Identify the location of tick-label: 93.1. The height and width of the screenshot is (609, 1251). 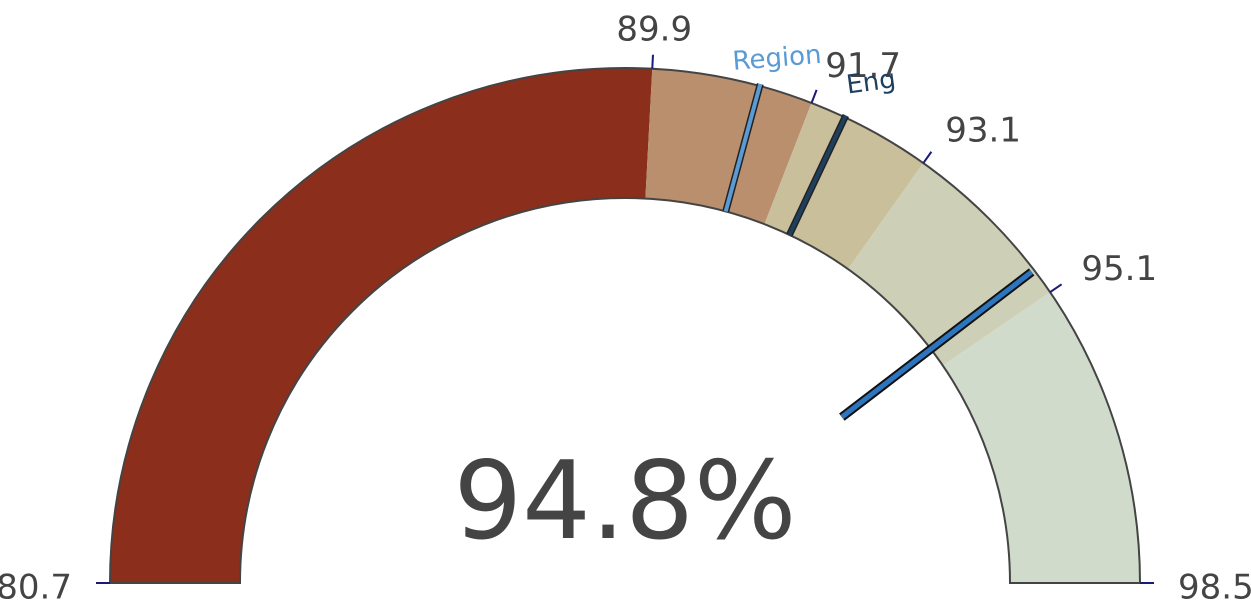
(983, 131).